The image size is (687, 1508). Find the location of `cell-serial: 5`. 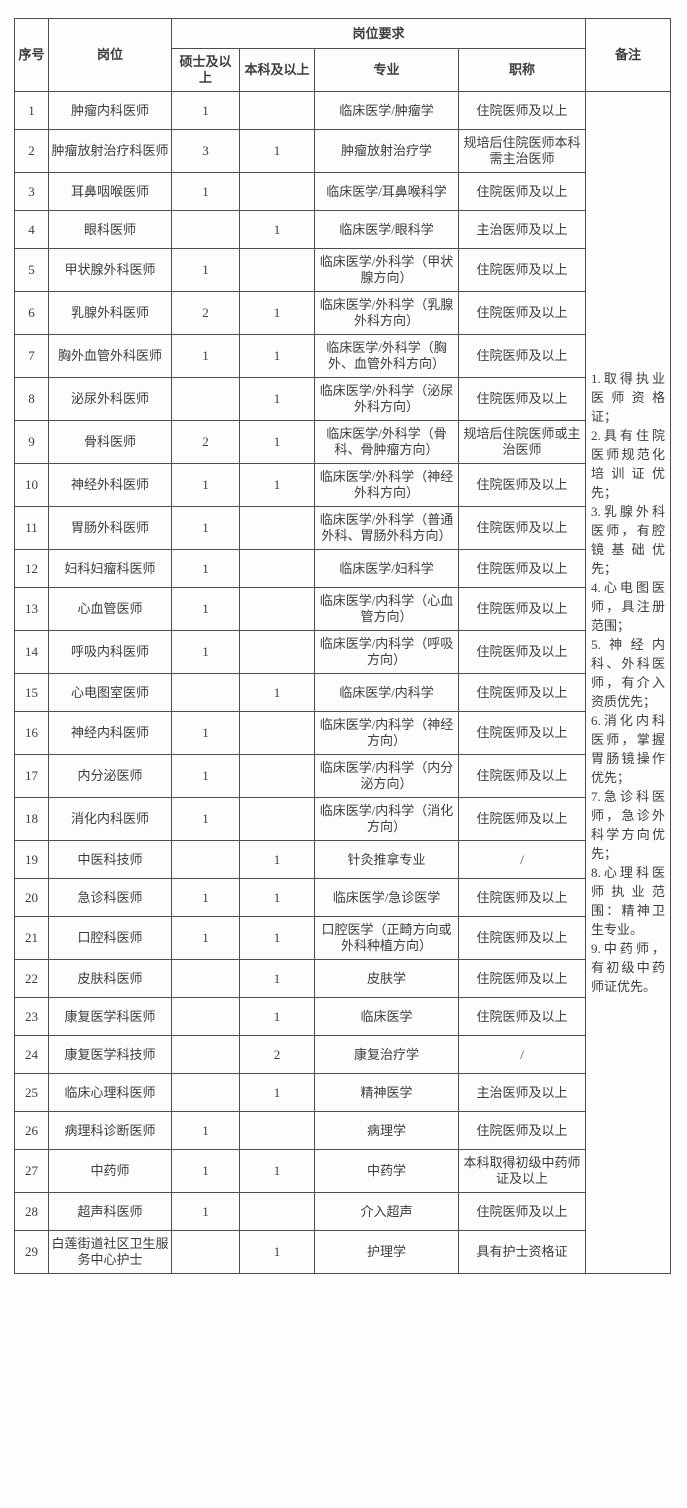

cell-serial: 5 is located at coordinates (31, 270).